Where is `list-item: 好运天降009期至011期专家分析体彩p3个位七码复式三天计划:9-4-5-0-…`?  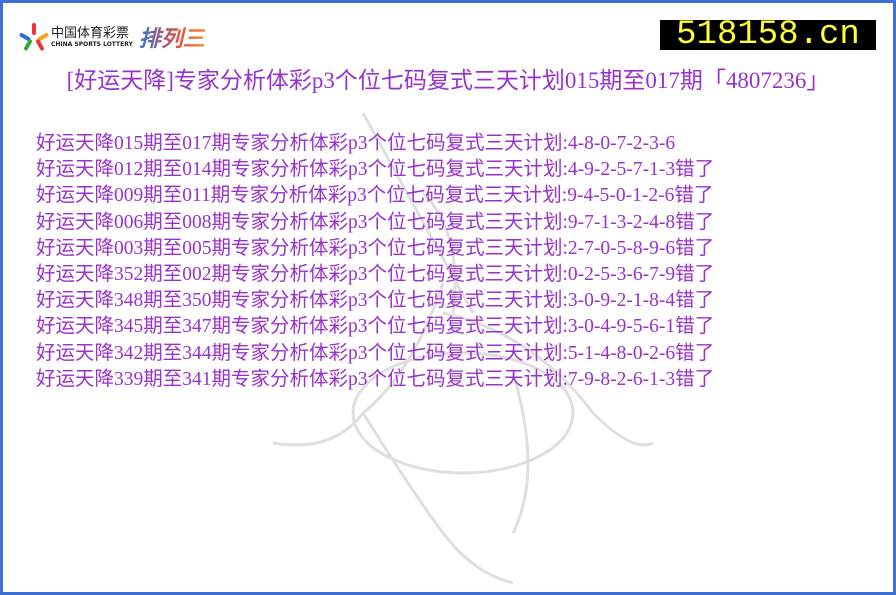 list-item: 好运天降009期至011期专家分析体彩p3个位七码复式三天计划:9-4-5-0-… is located at coordinates (375, 196).